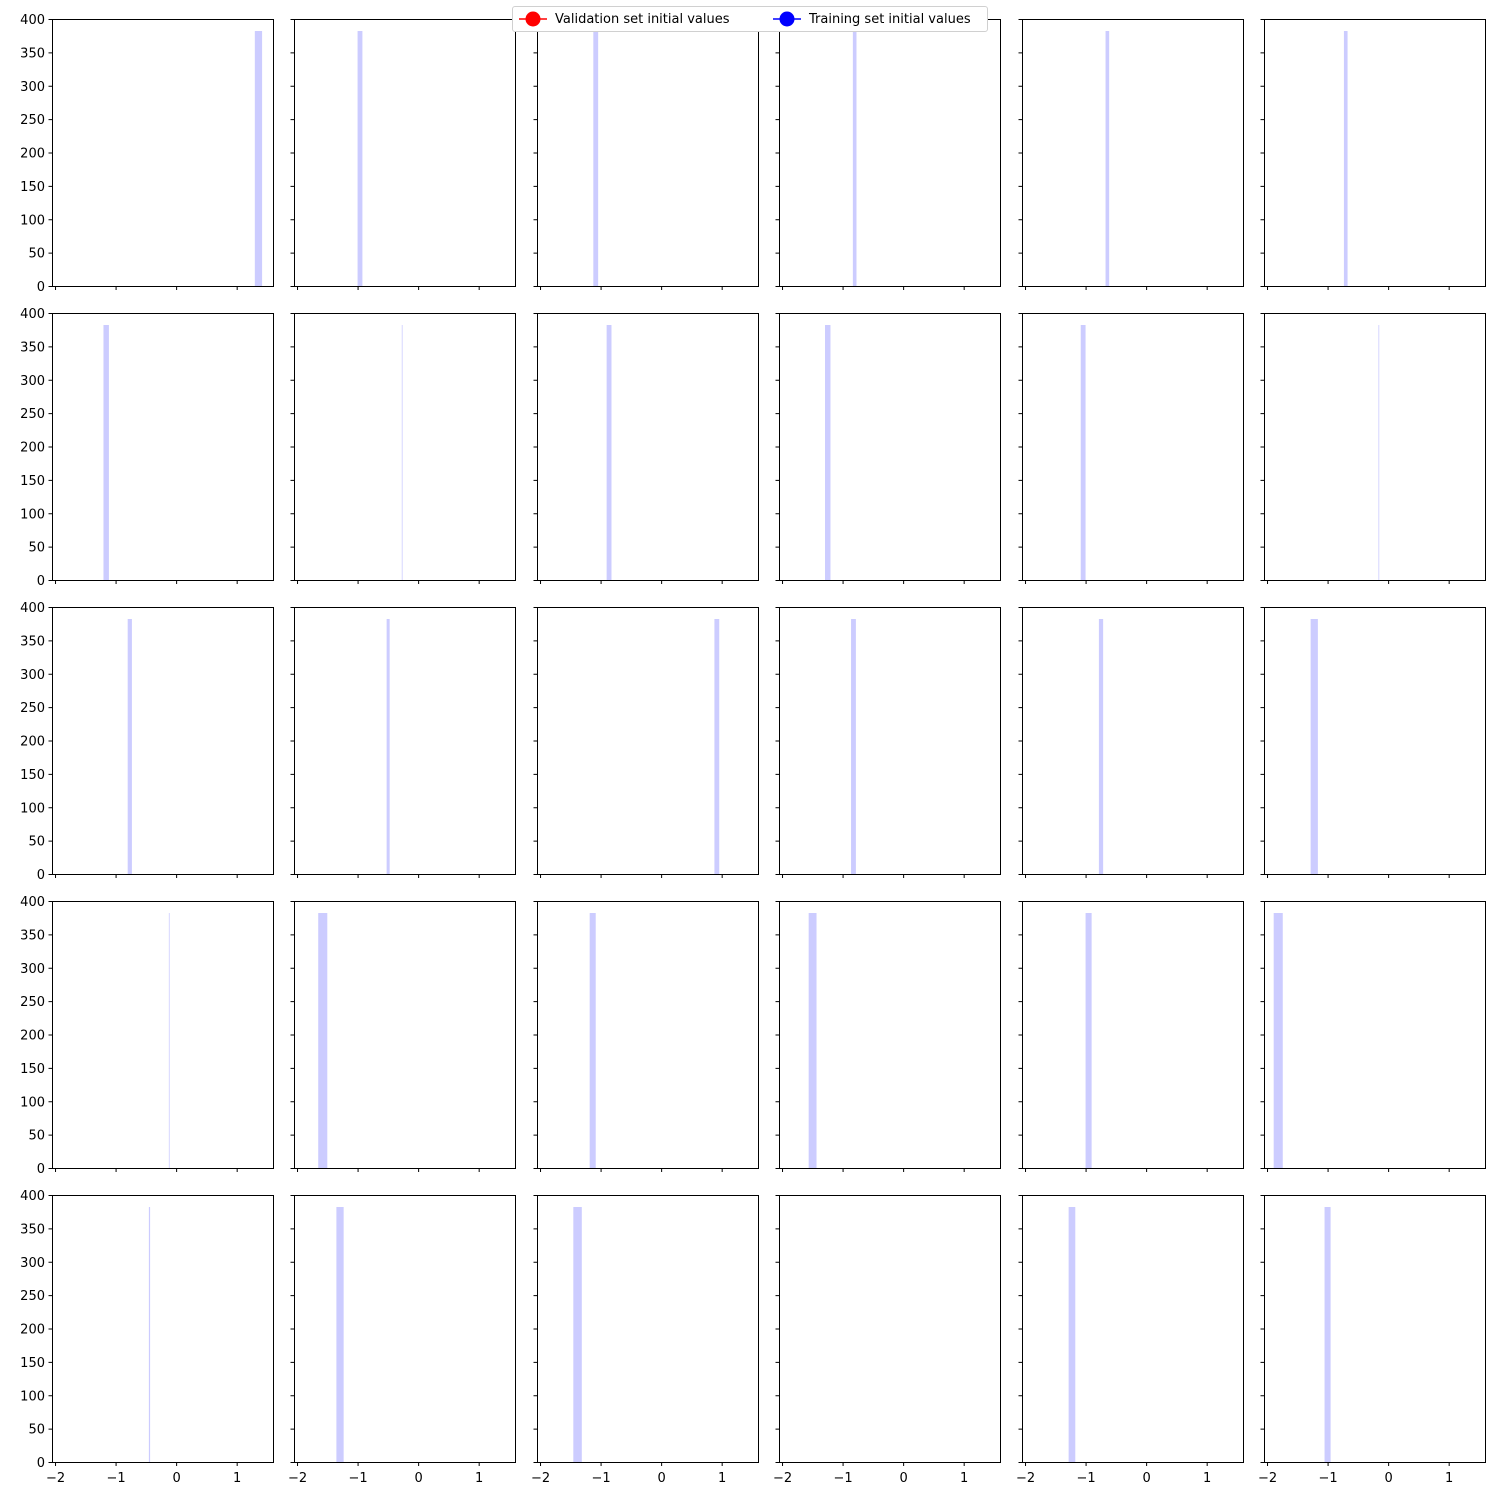 This screenshot has width=1500, height=1500. Describe the element at coordinates (36, 1430) in the screenshot. I see `ytick-label-r5: 50` at that location.